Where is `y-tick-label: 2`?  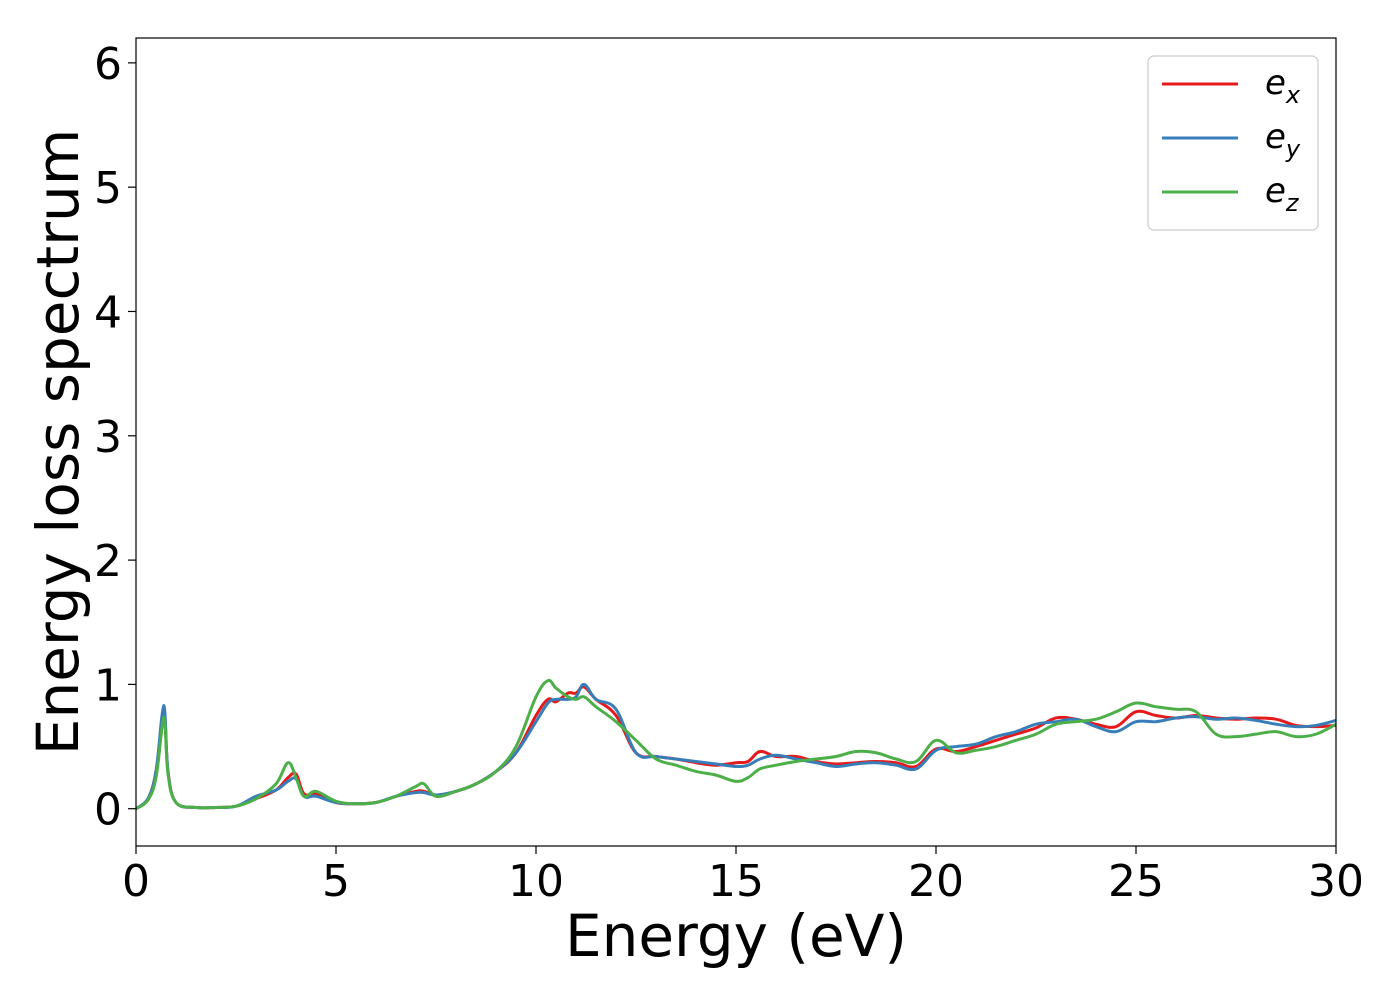 y-tick-label: 2 is located at coordinates (108, 561).